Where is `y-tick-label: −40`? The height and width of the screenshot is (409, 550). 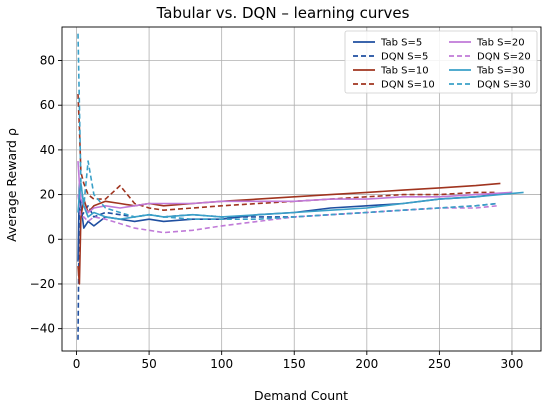 y-tick-label: −40 is located at coordinates (42, 329).